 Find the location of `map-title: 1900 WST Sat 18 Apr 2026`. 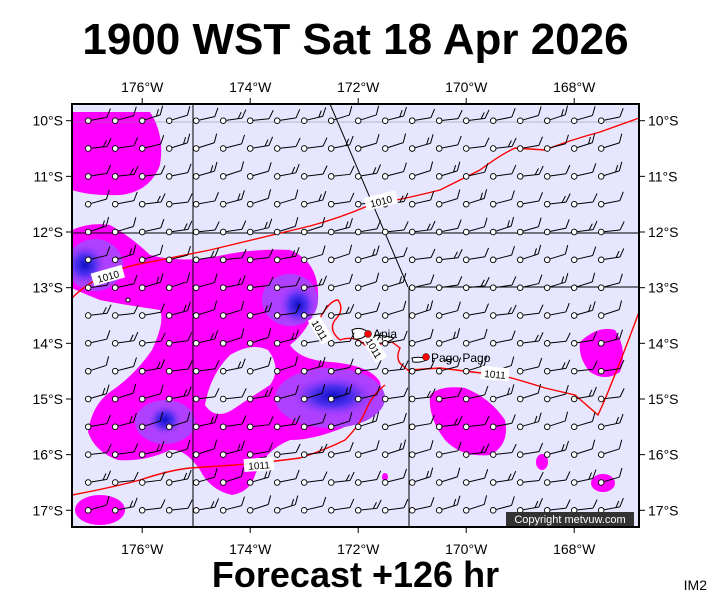

map-title: 1900 WST Sat 18 Apr 2026 is located at coordinates (355, 39).